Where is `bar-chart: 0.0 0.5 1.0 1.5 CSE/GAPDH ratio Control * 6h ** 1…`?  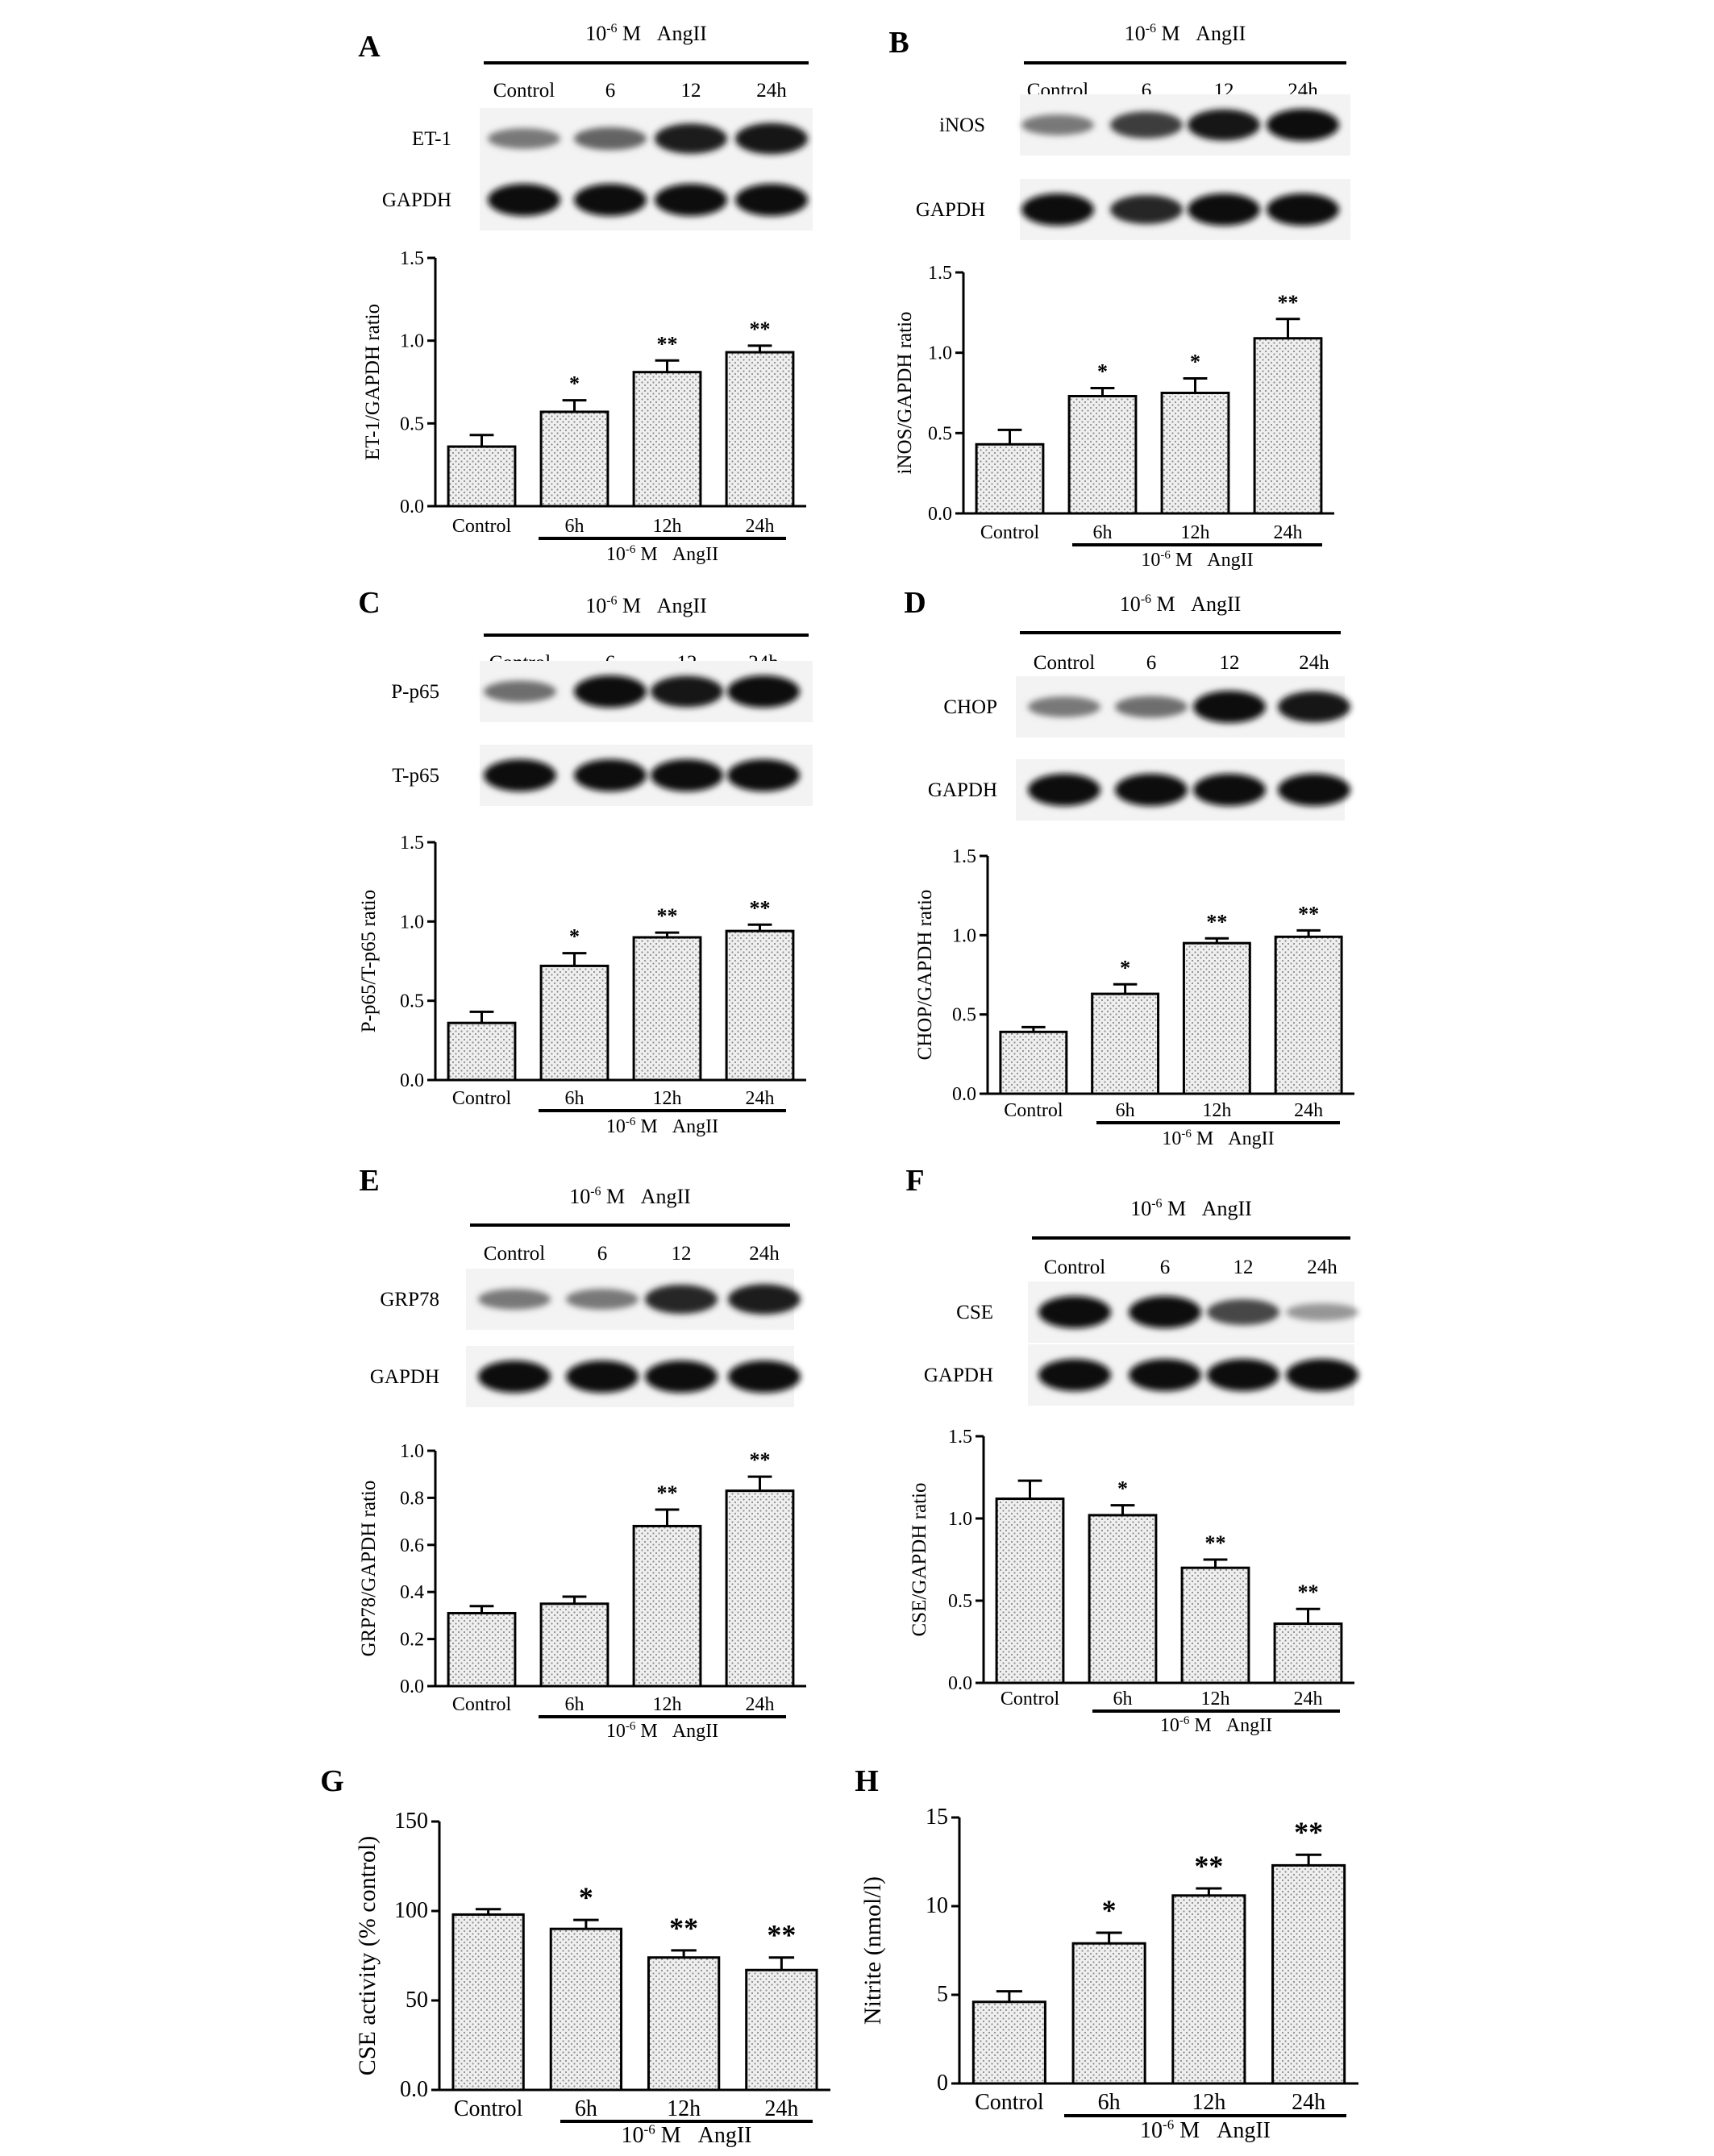
bar-chart: 0.0 0.5 1.0 1.5 CSE/GAPDH ratio Control * 6h ** 1… is located at coordinates (1131, 1581).